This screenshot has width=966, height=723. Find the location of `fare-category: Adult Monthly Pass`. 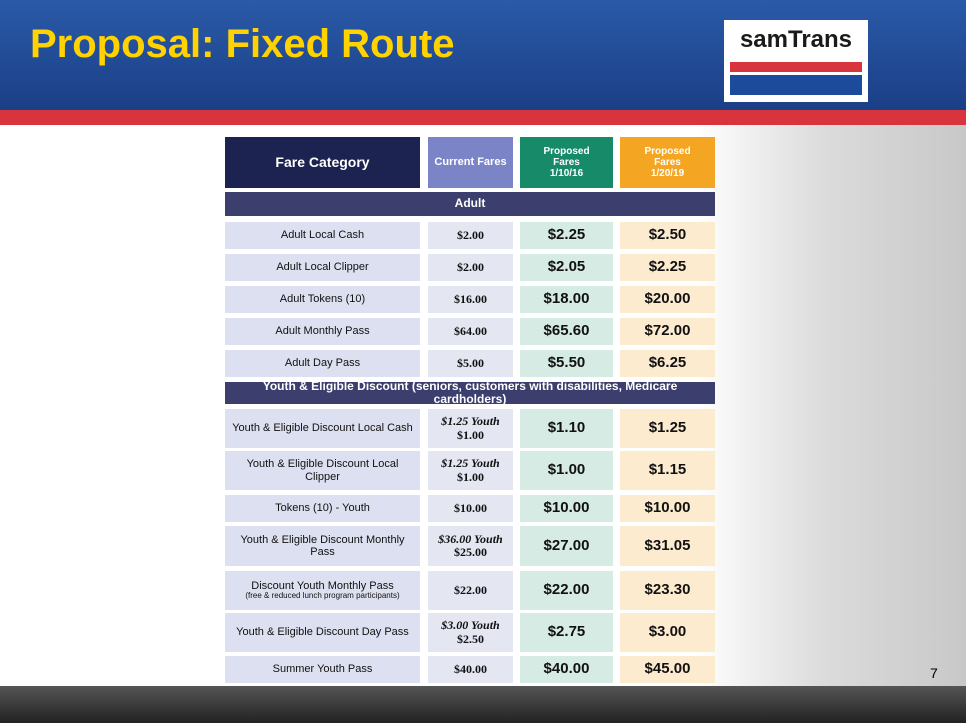

fare-category: Adult Monthly Pass is located at coordinates (322, 331).